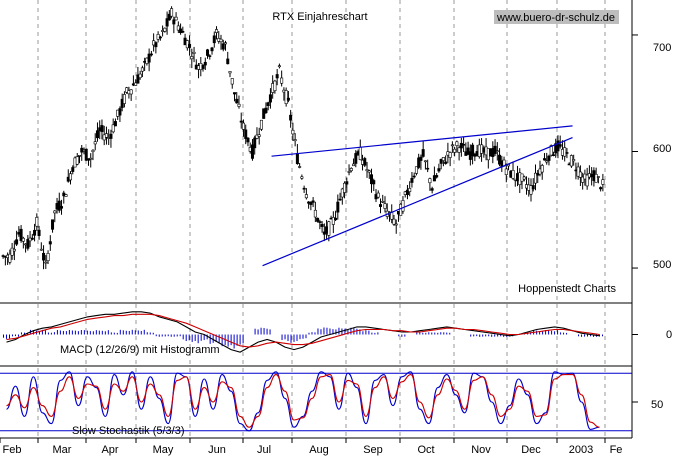 The image size is (678, 457). Describe the element at coordinates (555, 18) in the screenshot. I see `watermark-text: www.buero-dr-schulz.de` at that location.